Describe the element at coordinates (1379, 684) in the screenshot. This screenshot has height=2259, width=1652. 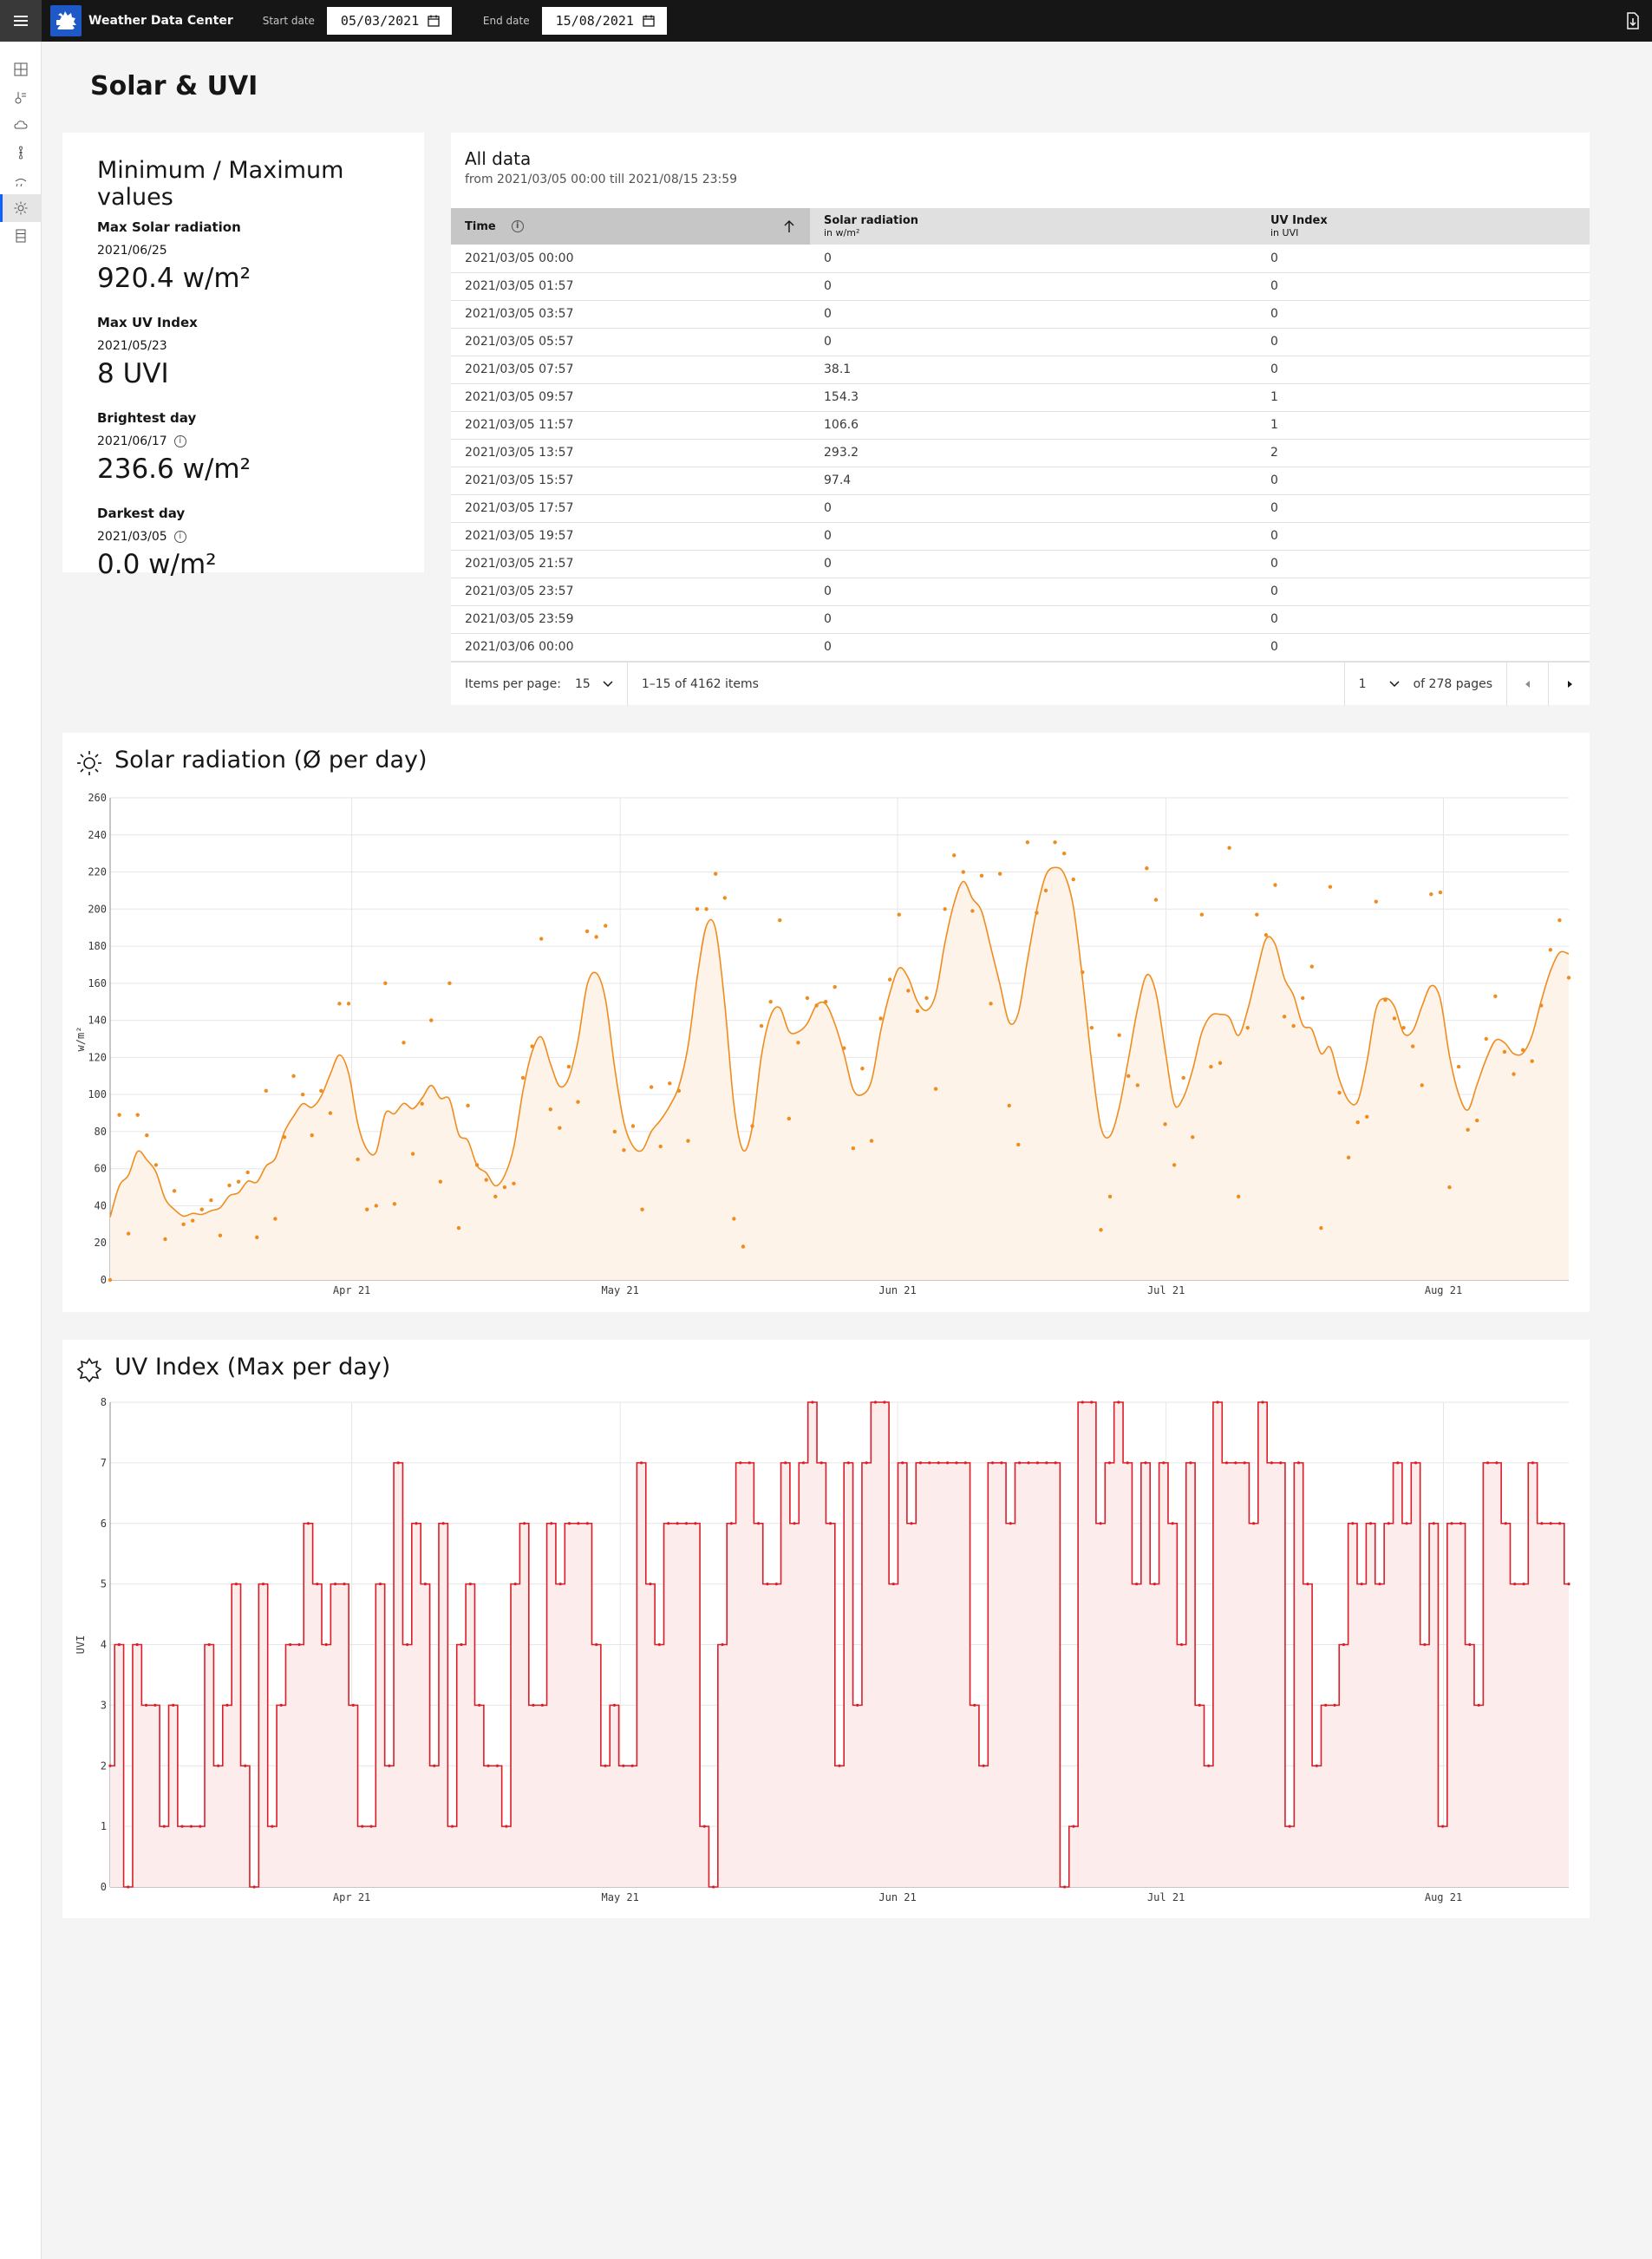
I see `page-select: 1` at that location.